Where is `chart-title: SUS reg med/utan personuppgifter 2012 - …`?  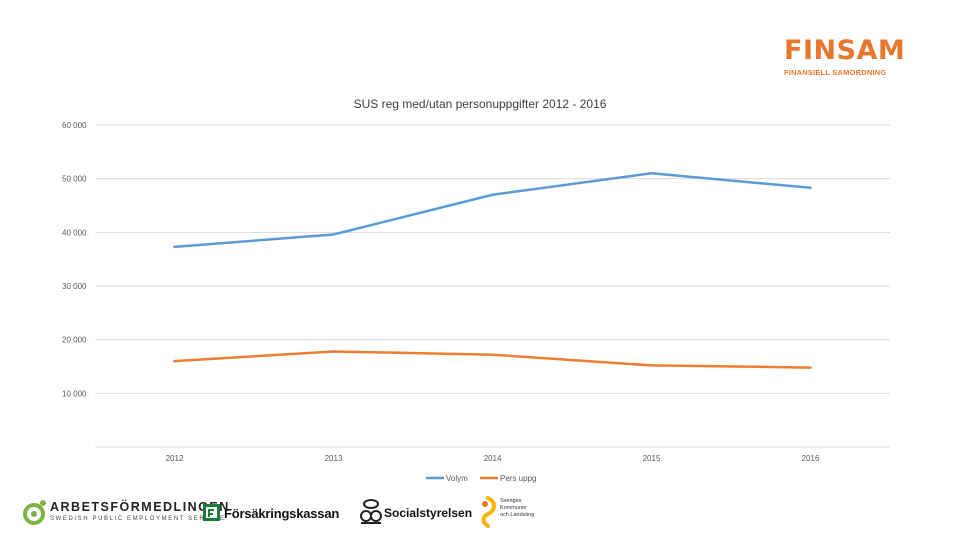
chart-title: SUS reg med/utan personuppgifter 2012 - … is located at coordinates (480, 104).